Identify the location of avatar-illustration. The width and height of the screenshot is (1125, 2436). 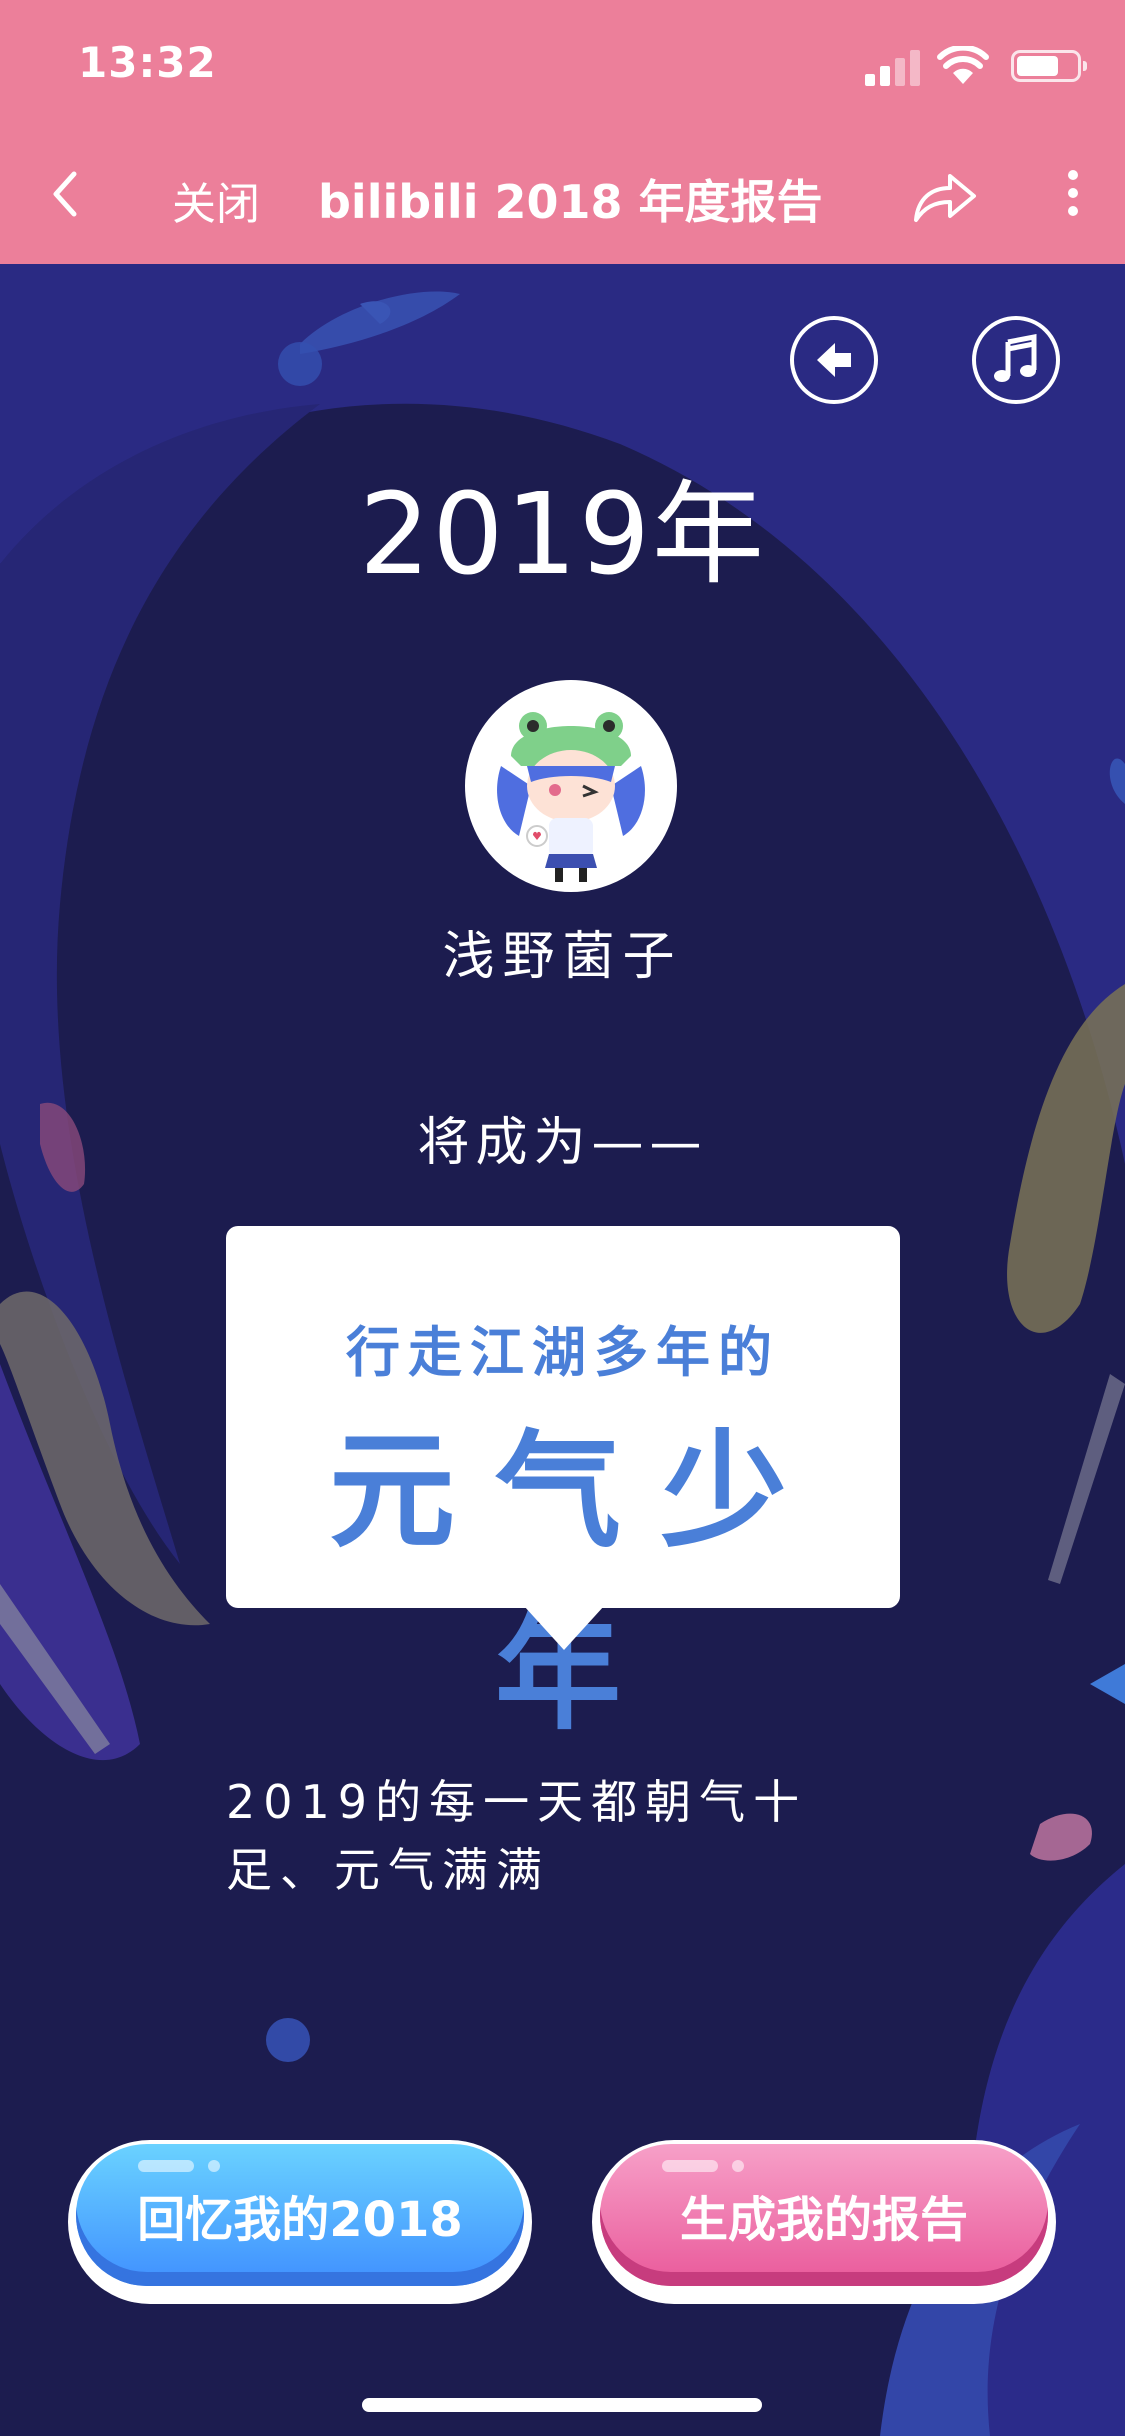
(571, 786).